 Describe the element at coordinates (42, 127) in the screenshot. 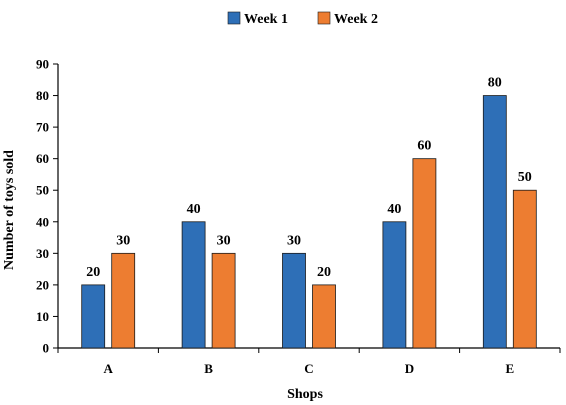

I see `y-tick-label: 70` at that location.